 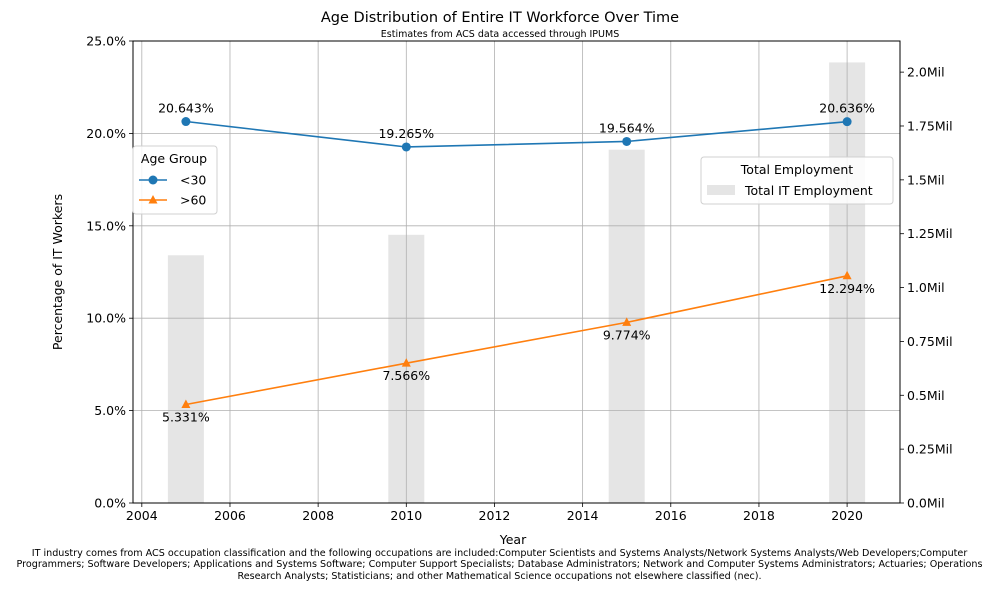 What do you see at coordinates (847, 108) in the screenshot?
I see `data-label: 20.636%` at bounding box center [847, 108].